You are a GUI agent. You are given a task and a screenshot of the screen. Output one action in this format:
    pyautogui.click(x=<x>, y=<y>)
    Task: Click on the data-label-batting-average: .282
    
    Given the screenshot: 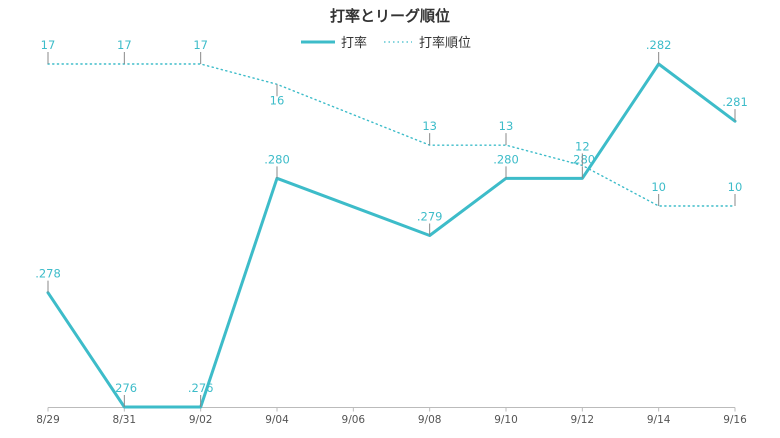 What is the action you would take?
    pyautogui.click(x=659, y=45)
    